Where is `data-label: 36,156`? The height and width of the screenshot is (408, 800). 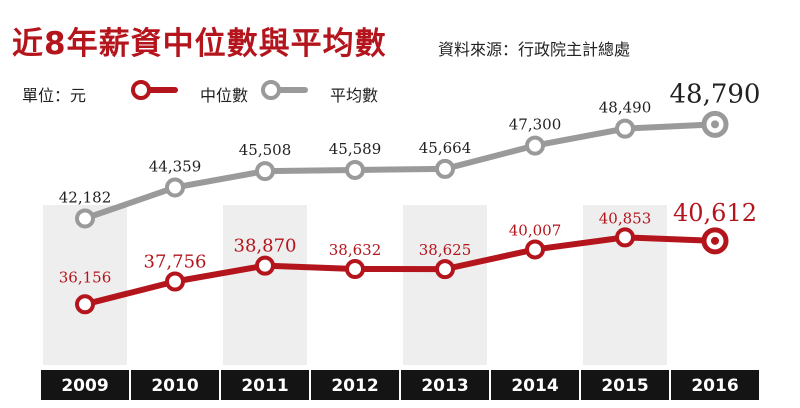
data-label: 36,156 is located at coordinates (85, 277).